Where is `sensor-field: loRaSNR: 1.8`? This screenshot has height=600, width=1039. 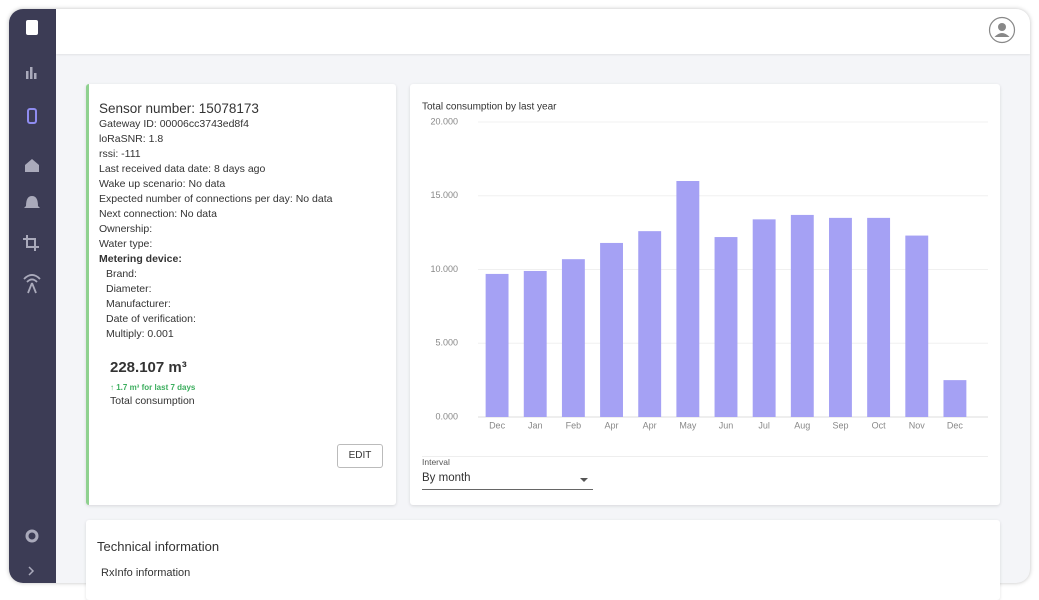
sensor-field: loRaSNR: 1.8 is located at coordinates (131, 139).